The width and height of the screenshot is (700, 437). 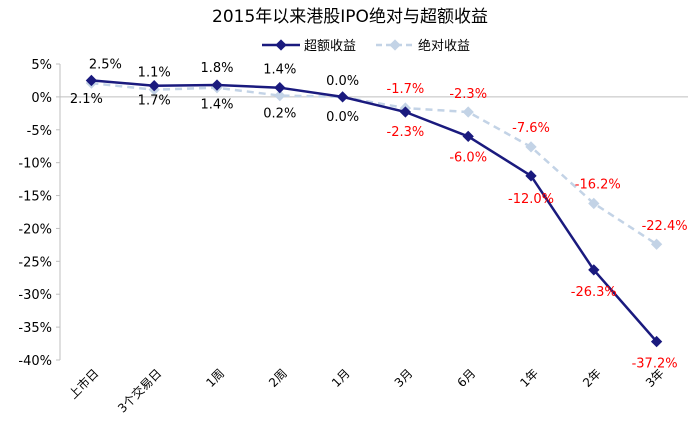 I want to click on data-label: -37.2%, so click(x=655, y=364).